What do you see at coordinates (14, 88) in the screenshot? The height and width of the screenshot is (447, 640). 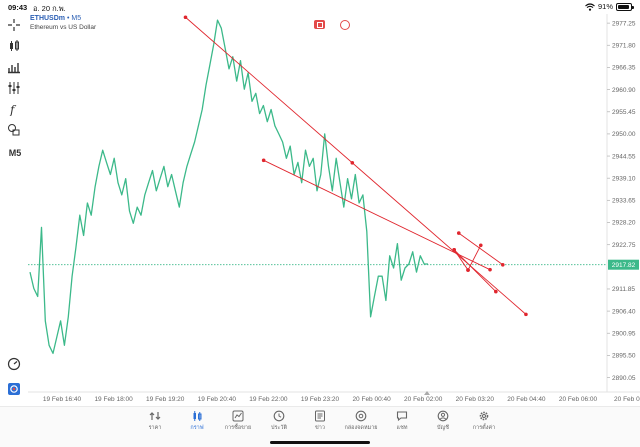 I see `indicators-icon` at bounding box center [14, 88].